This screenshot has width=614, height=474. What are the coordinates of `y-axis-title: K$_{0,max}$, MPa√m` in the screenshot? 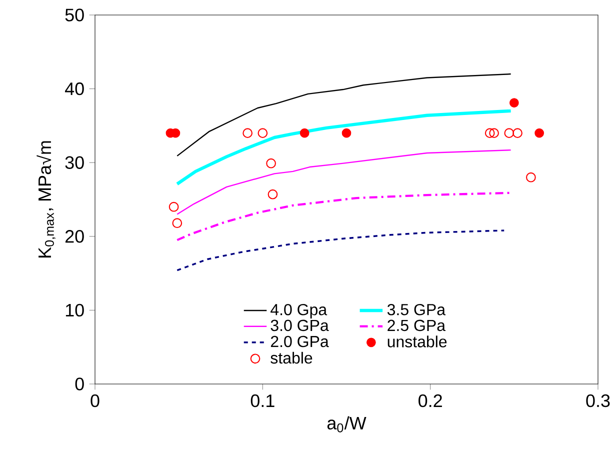 It's located at (46, 199).